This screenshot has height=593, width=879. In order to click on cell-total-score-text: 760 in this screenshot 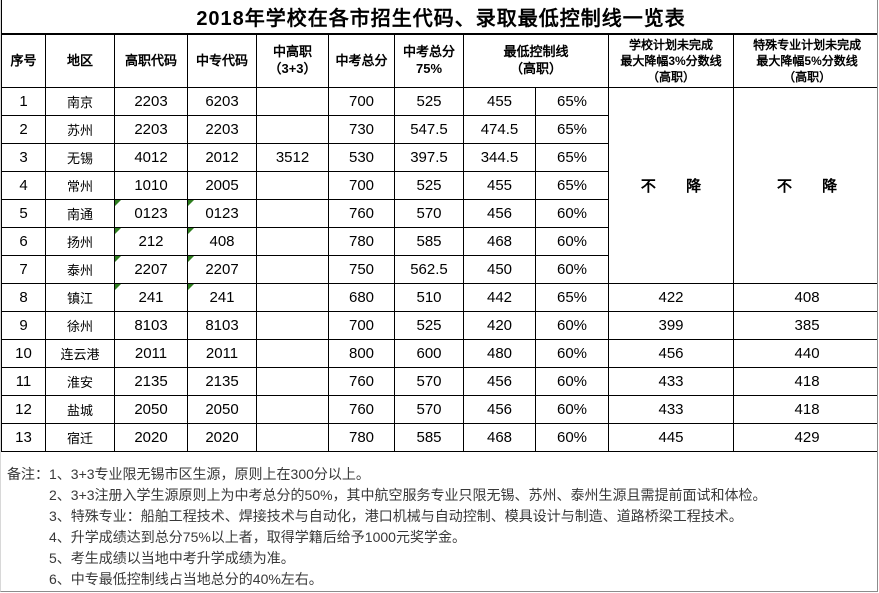, I will do `click(361, 409)`.